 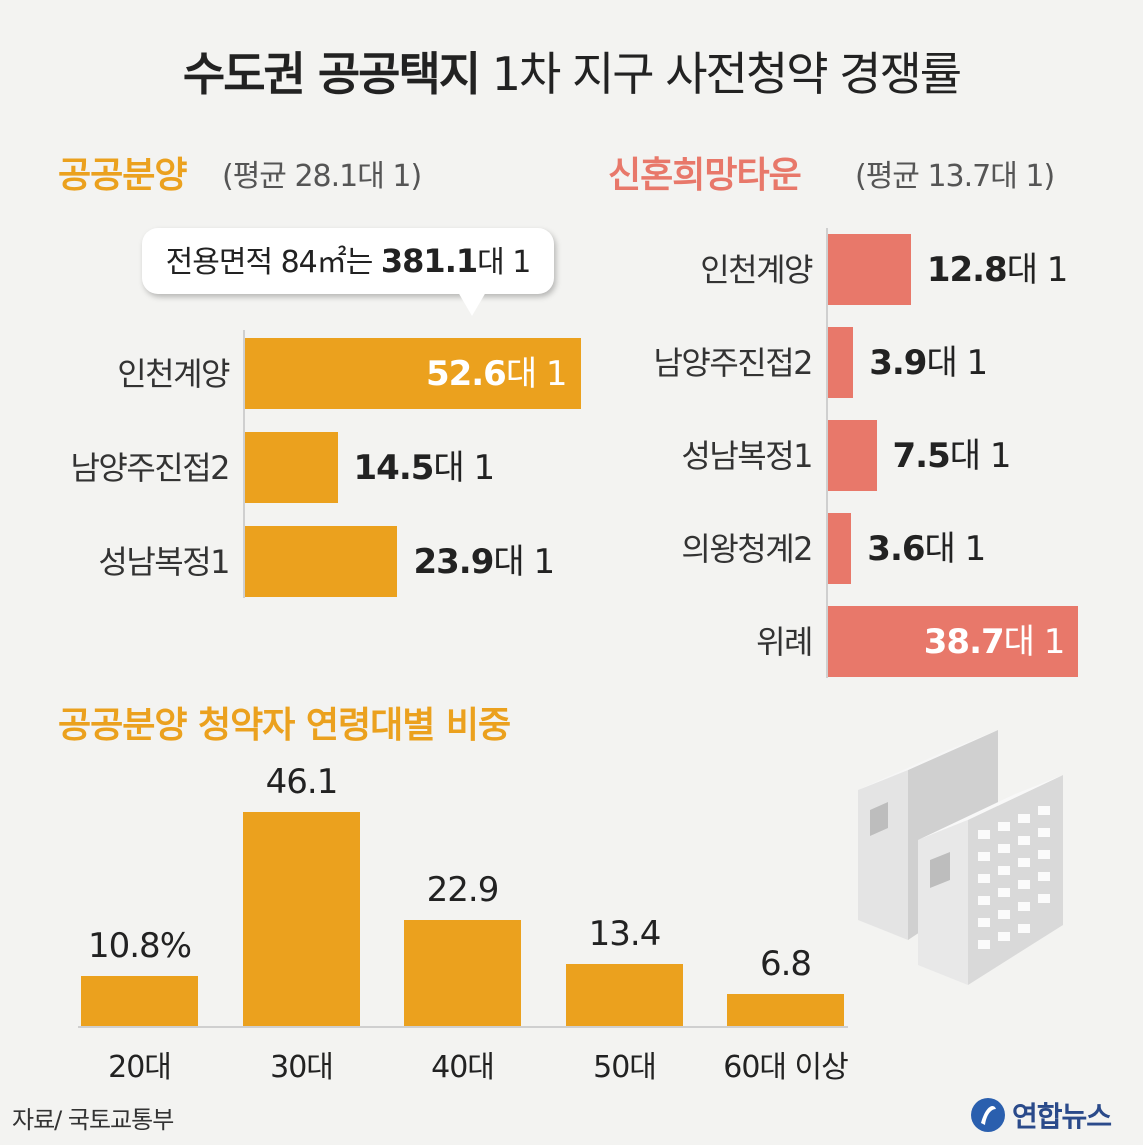 What do you see at coordinates (273, 262) in the screenshot?
I see `callout-prefix: 전용면적 84㎡는` at bounding box center [273, 262].